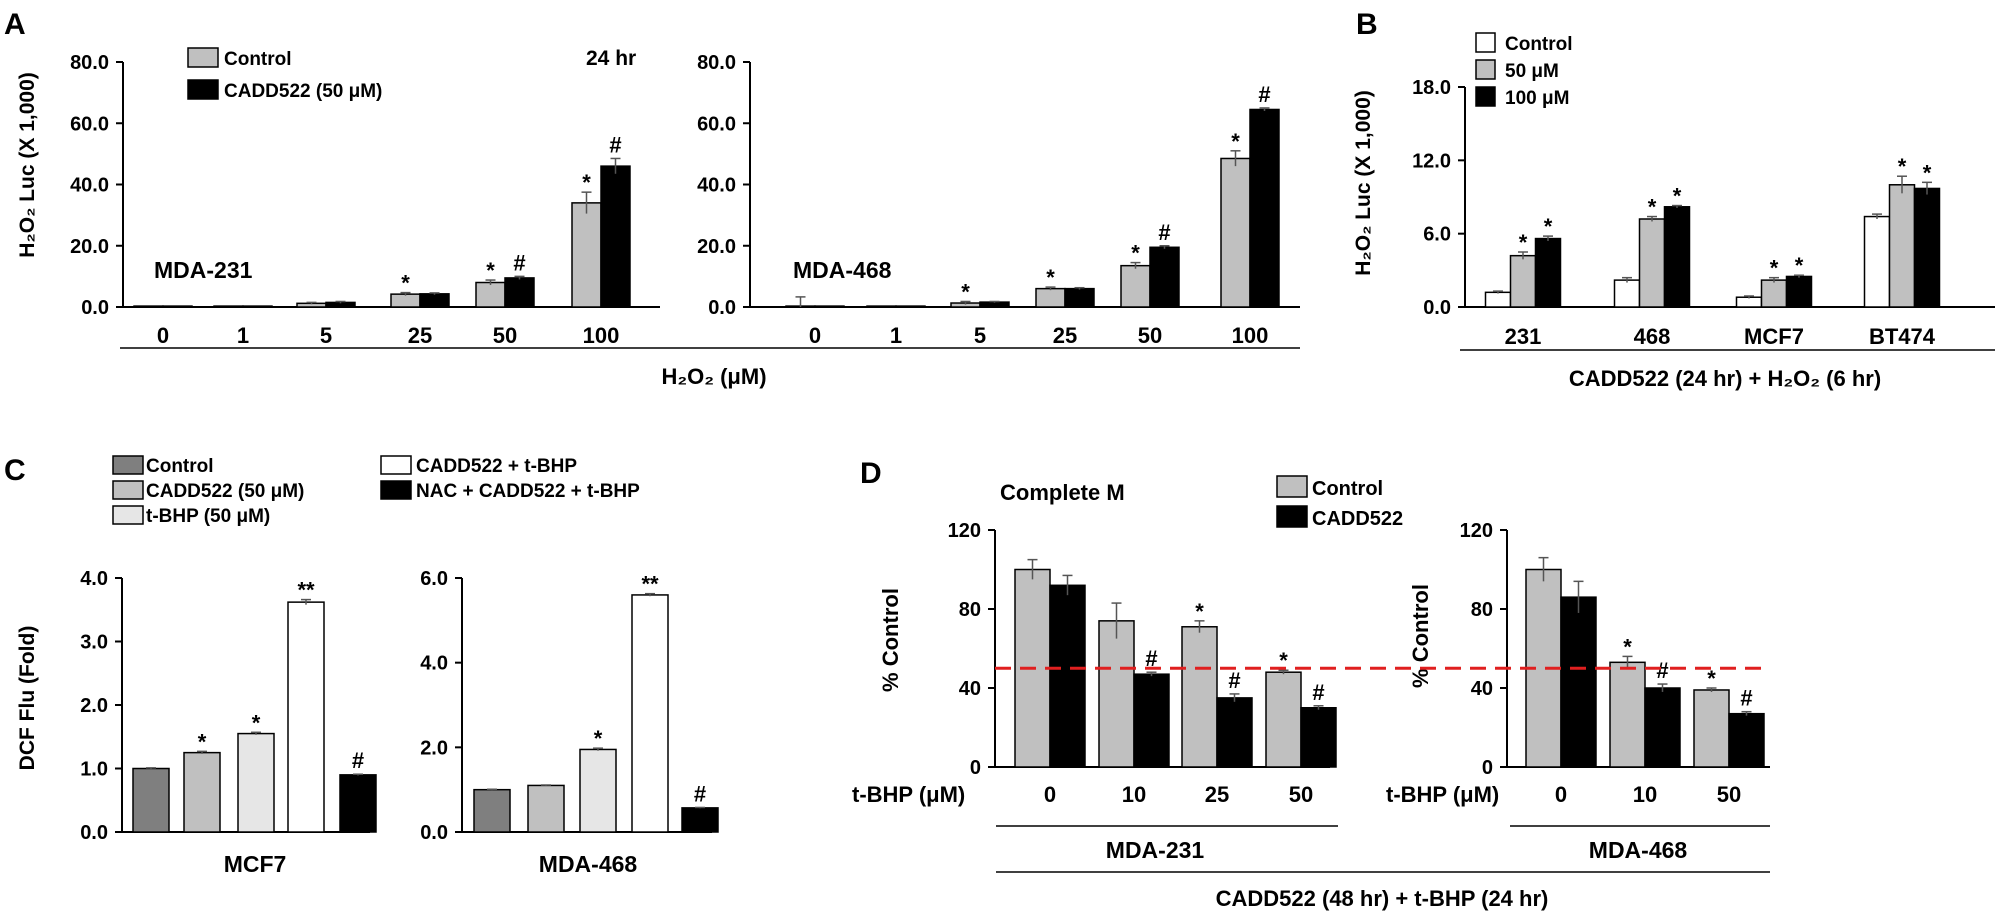 The width and height of the screenshot is (2000, 918). What do you see at coordinates (1142, 663) in the screenshot?
I see `panel-d-mda231-marks: 0 40 80 120 0 #10 * #25 * #50` at bounding box center [1142, 663].